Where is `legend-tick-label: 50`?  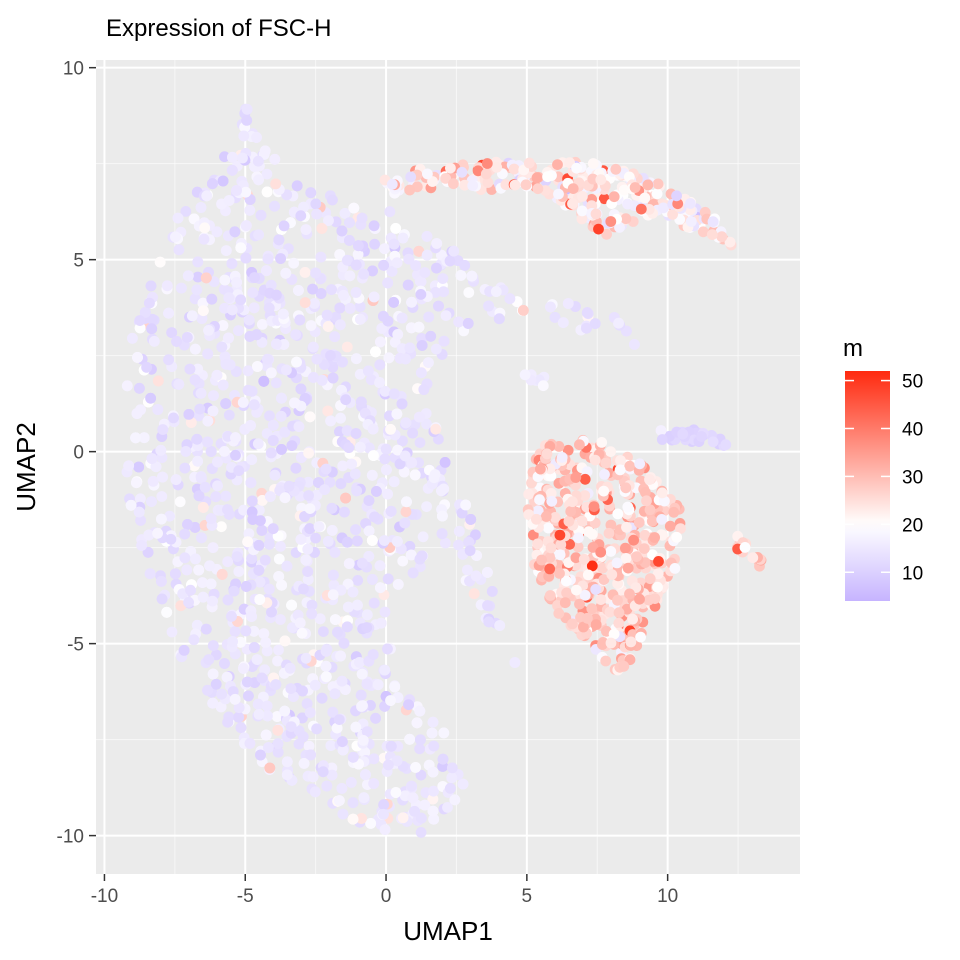
legend-tick-label: 50 is located at coordinates (912, 382).